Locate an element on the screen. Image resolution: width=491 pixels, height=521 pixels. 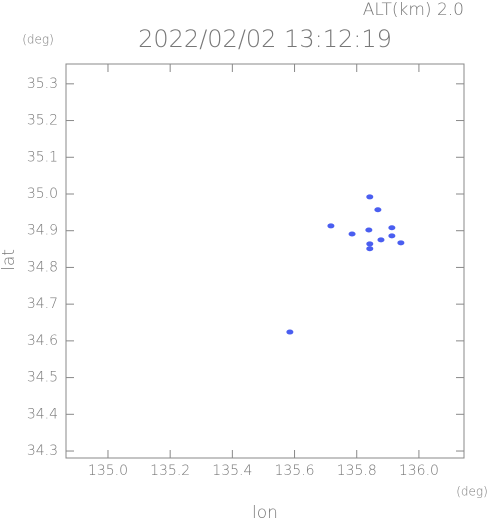
y-tick-label: 34.4 is located at coordinates (42, 414).